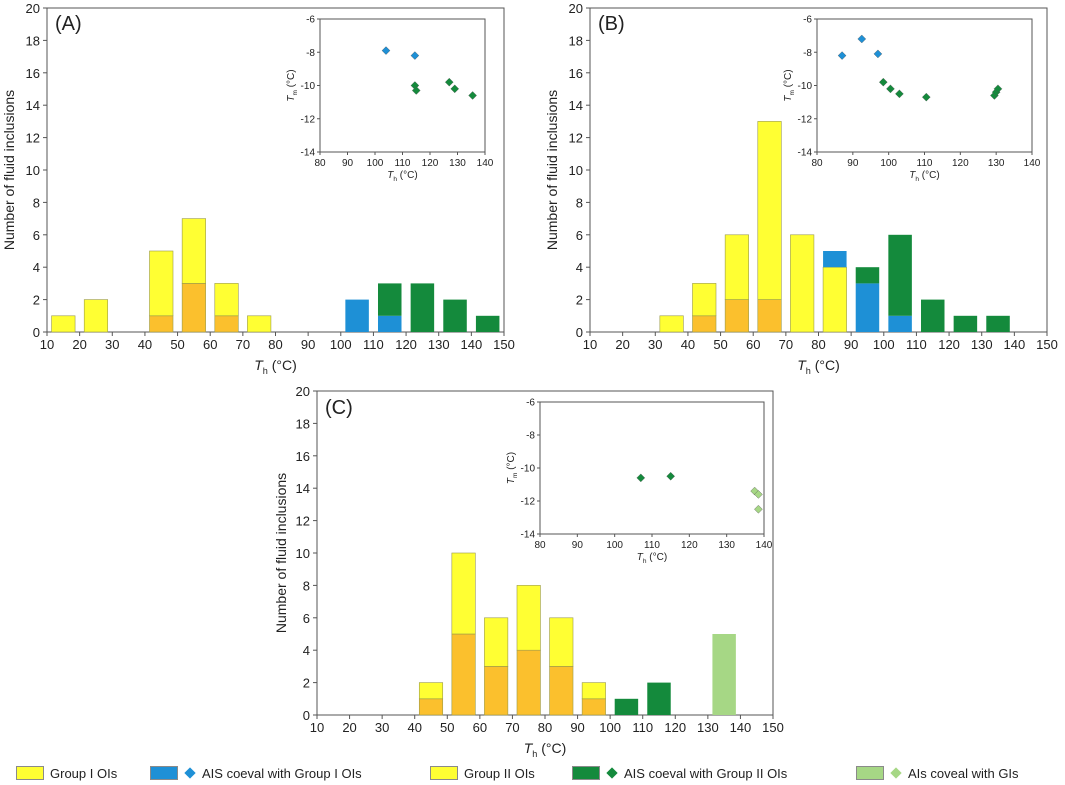 The width and height of the screenshot is (1065, 785). What do you see at coordinates (303, 456) in the screenshot?
I see `y-tick-label: 16` at bounding box center [303, 456].